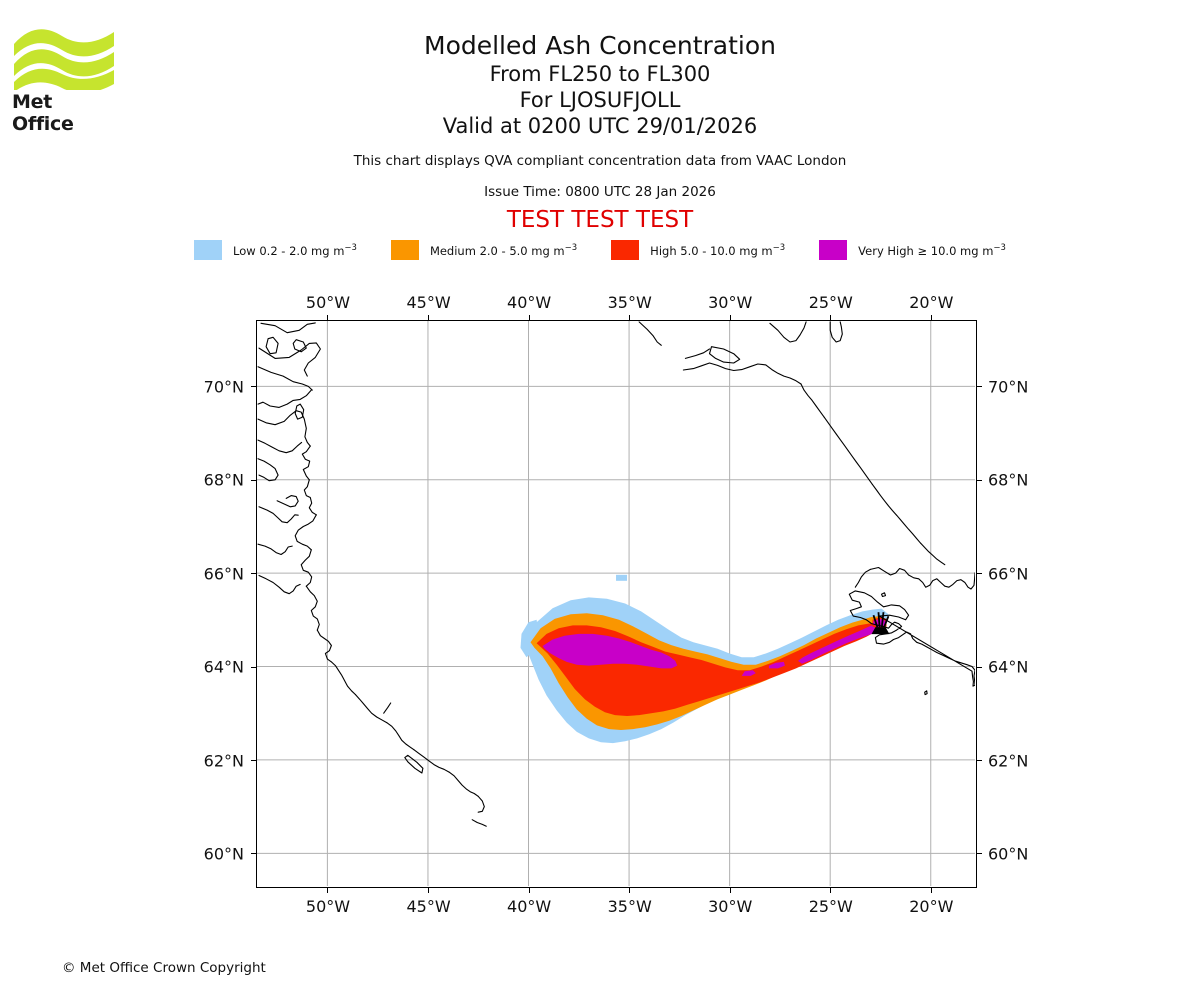 The height and width of the screenshot is (1000, 1200). Describe the element at coordinates (223, 667) in the screenshot. I see `lat-tick-left-3: 64°N` at that location.